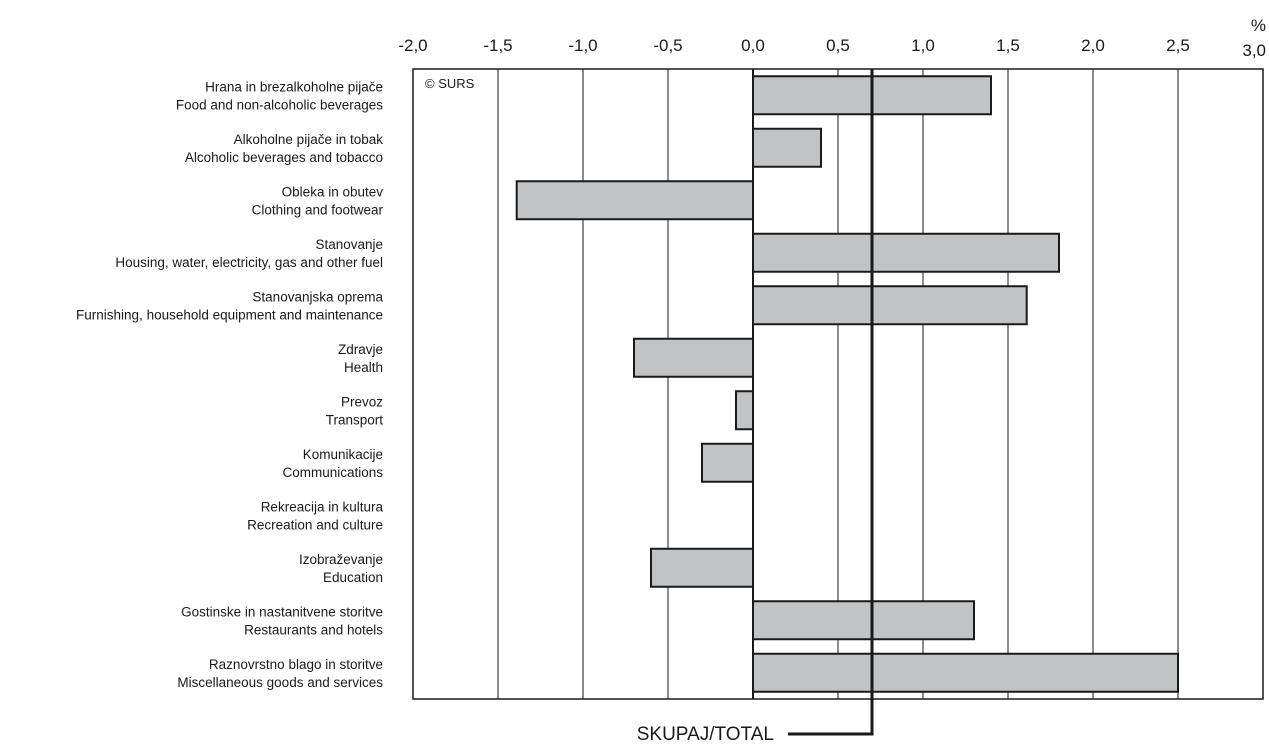 The image size is (1269, 747). I want to click on x-tick-label: 1,5, so click(1008, 45).